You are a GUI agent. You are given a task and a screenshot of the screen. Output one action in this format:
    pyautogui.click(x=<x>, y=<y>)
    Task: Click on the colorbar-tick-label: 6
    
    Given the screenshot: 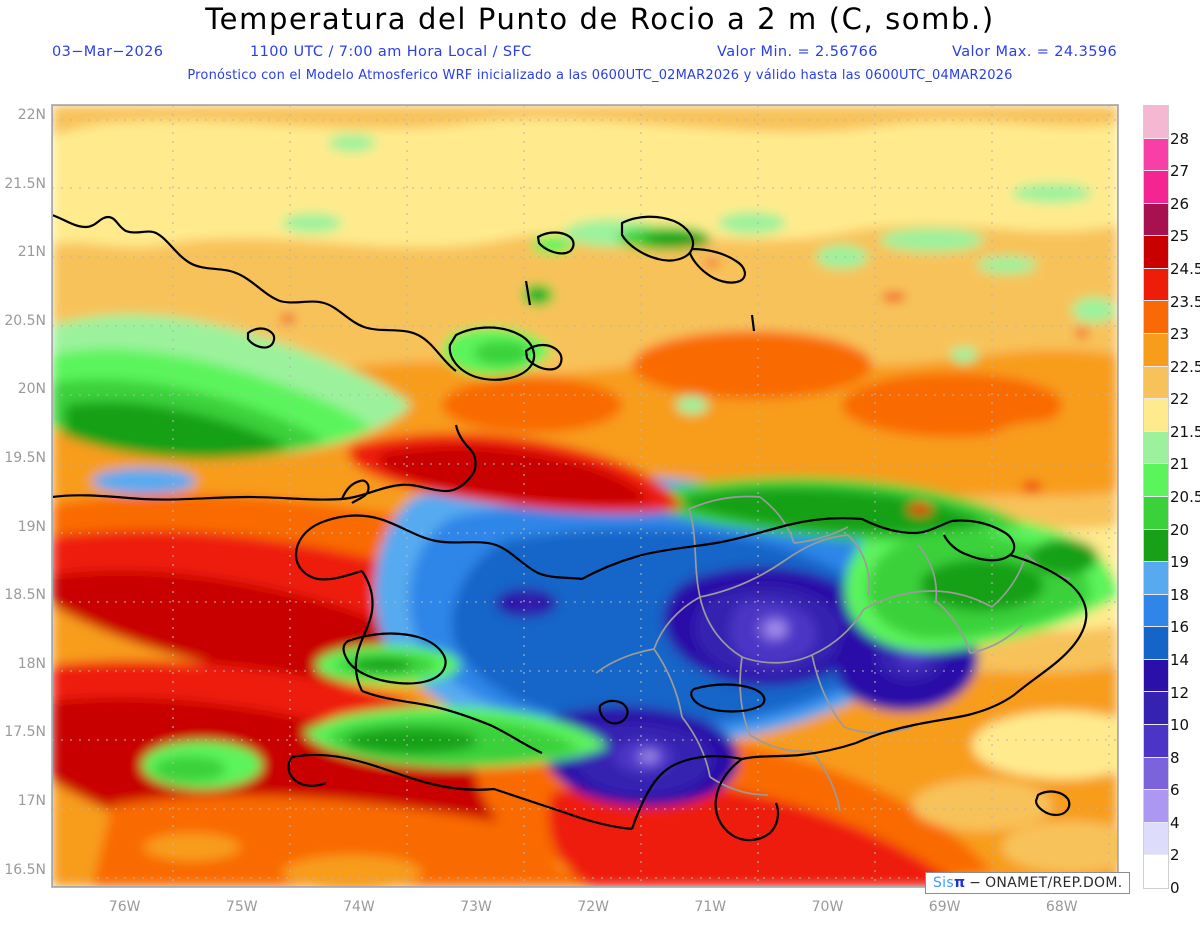 What is the action you would take?
    pyautogui.click(x=1175, y=790)
    